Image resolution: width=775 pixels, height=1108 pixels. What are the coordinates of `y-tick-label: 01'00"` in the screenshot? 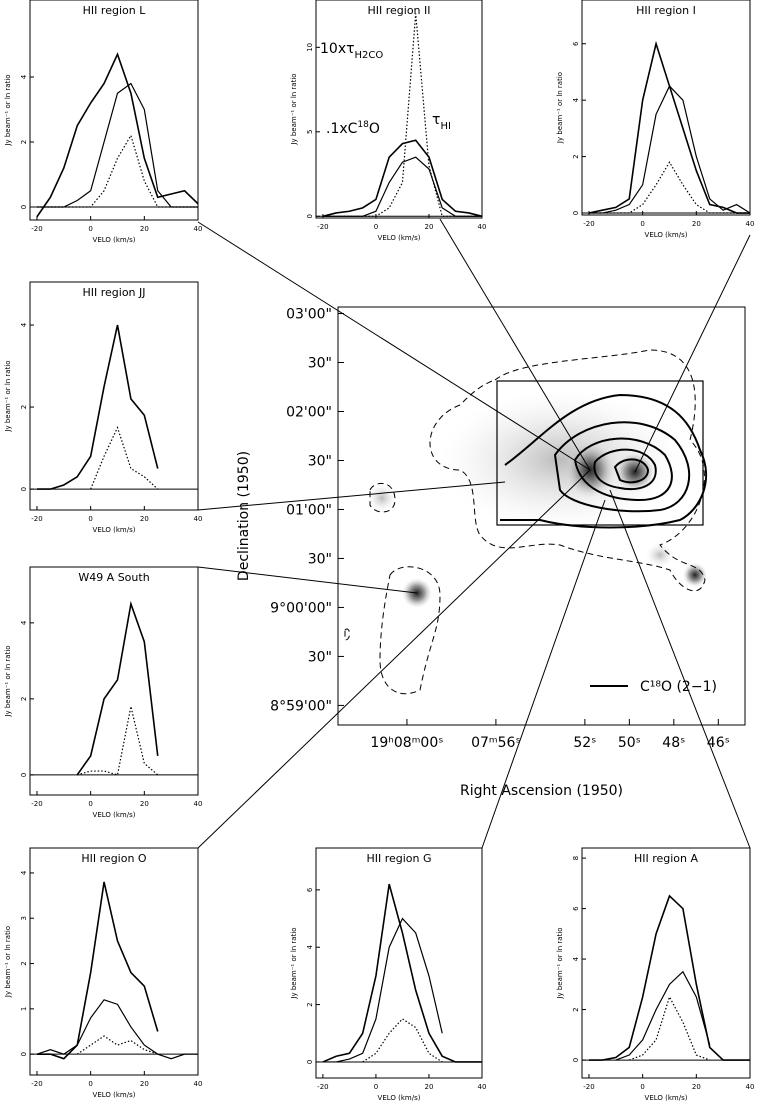 It's located at (309, 510).